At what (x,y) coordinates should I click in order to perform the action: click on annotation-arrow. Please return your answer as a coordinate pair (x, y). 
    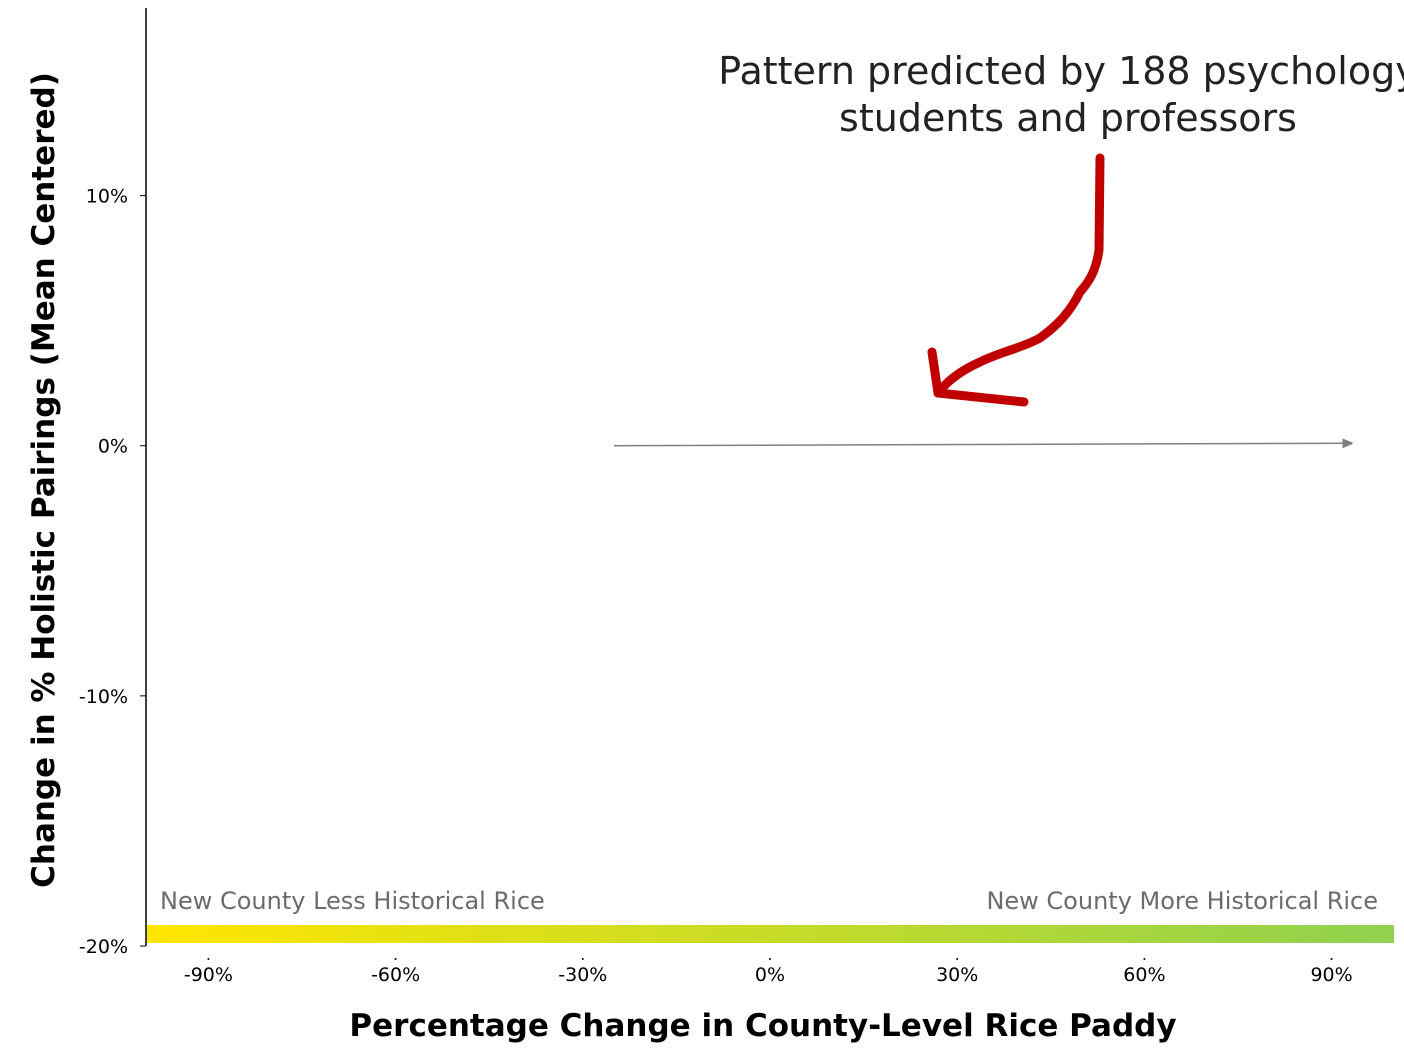
    Looking at the image, I should click on (1016, 280).